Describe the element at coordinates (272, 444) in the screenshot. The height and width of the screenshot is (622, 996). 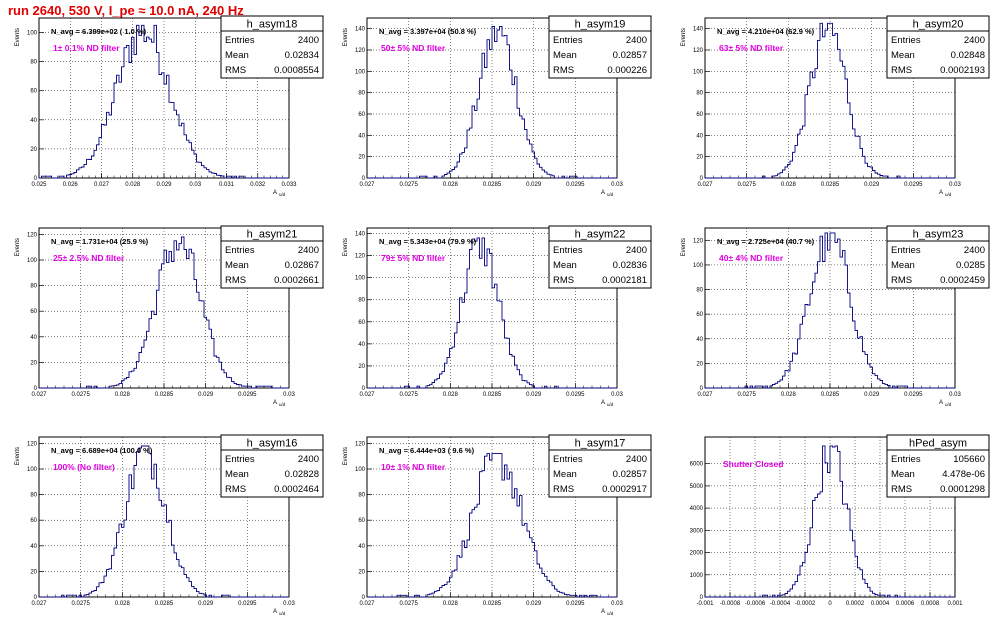
I see `stats-name: h_asym16` at that location.